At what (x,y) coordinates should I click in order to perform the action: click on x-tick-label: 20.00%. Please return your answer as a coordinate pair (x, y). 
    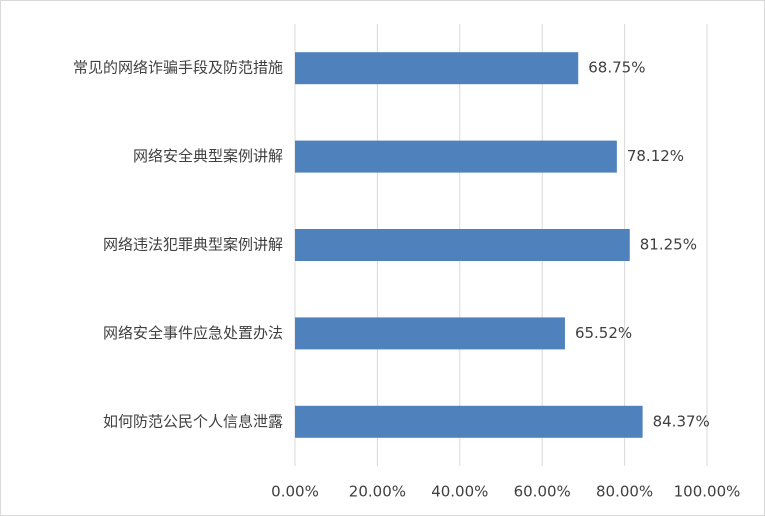
    Looking at the image, I should click on (377, 492).